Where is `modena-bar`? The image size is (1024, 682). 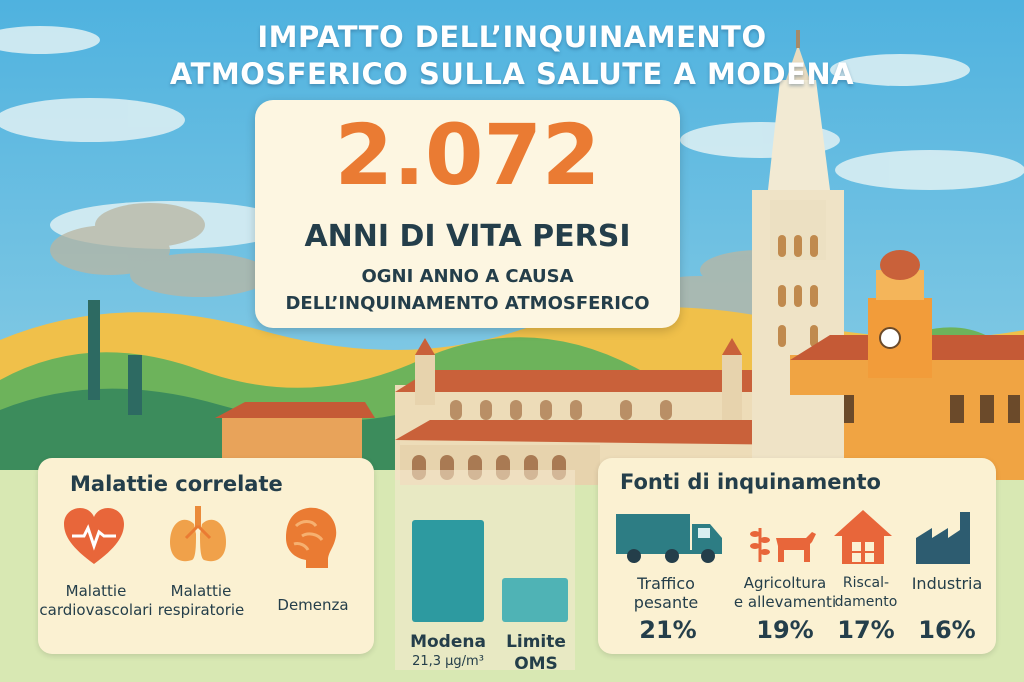
modena-bar is located at coordinates (448, 571).